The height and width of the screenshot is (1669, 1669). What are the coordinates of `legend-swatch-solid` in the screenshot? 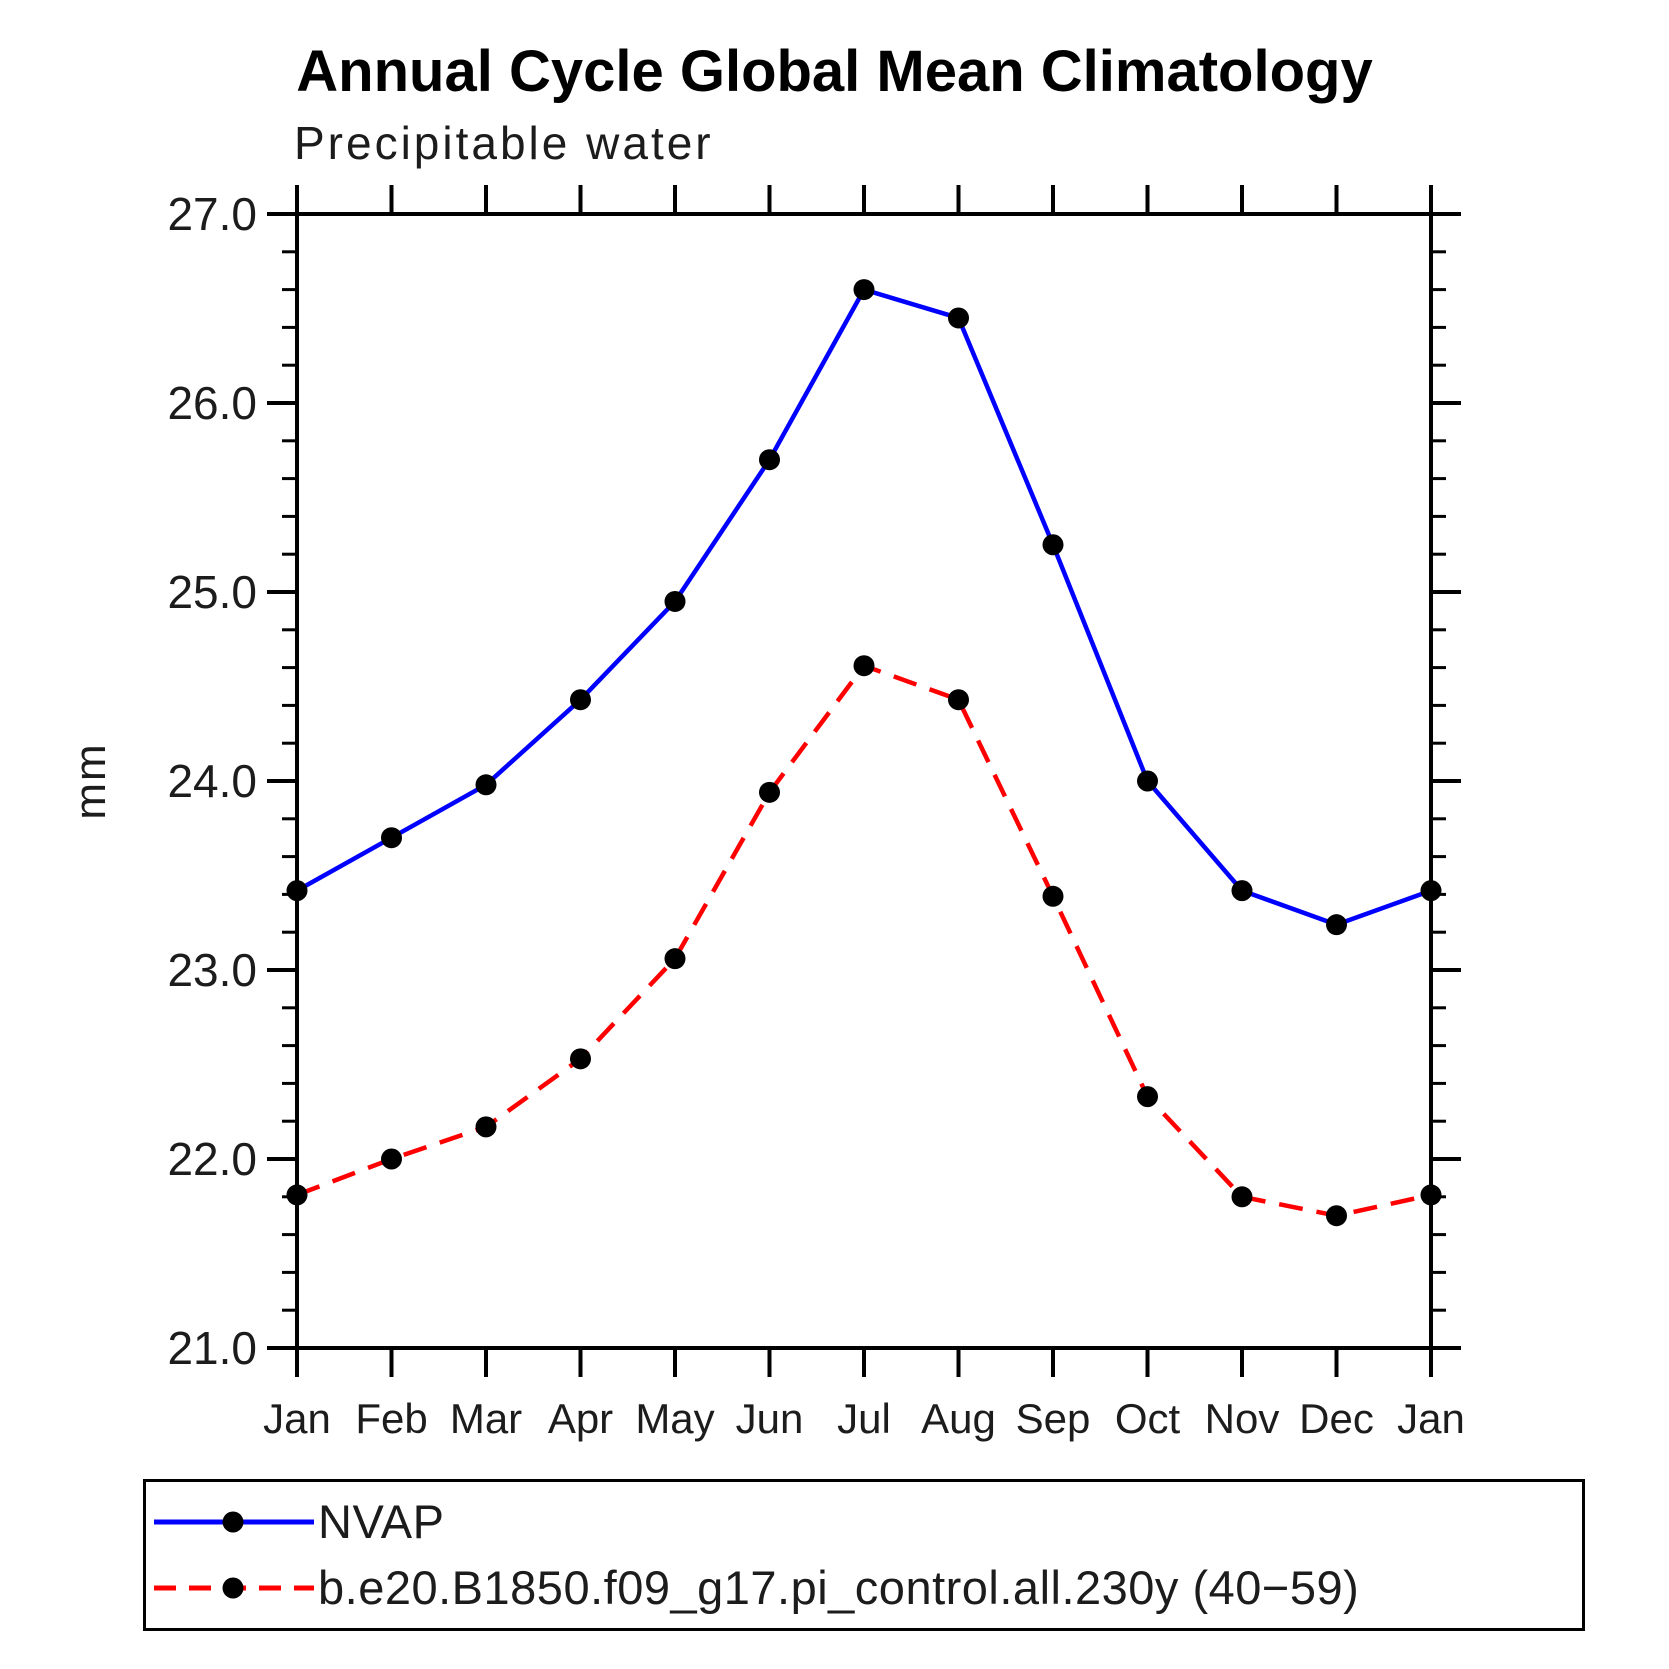 It's located at (234, 1522).